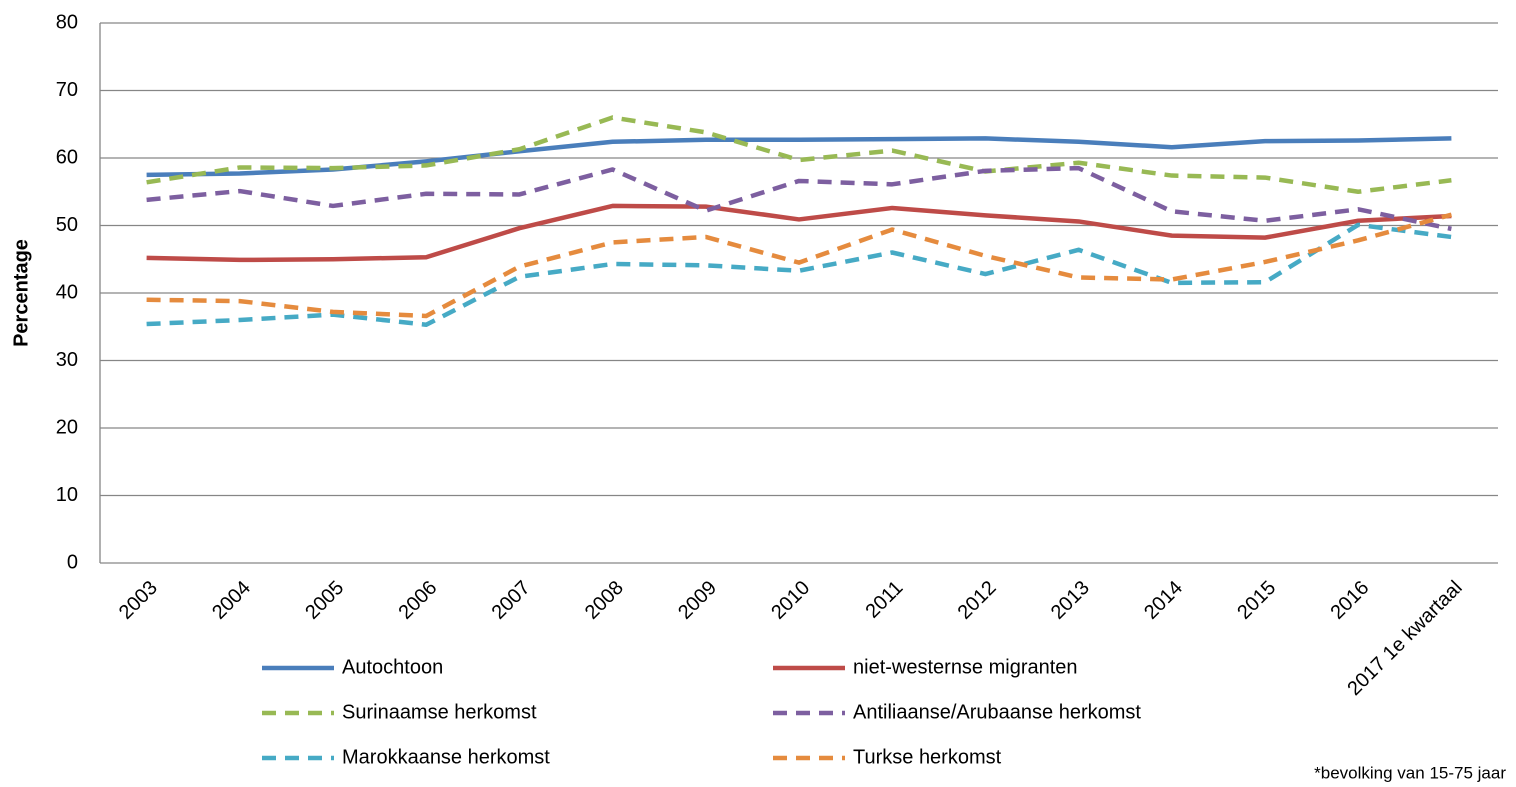  I want to click on y-tick-label: 30, so click(67, 360).